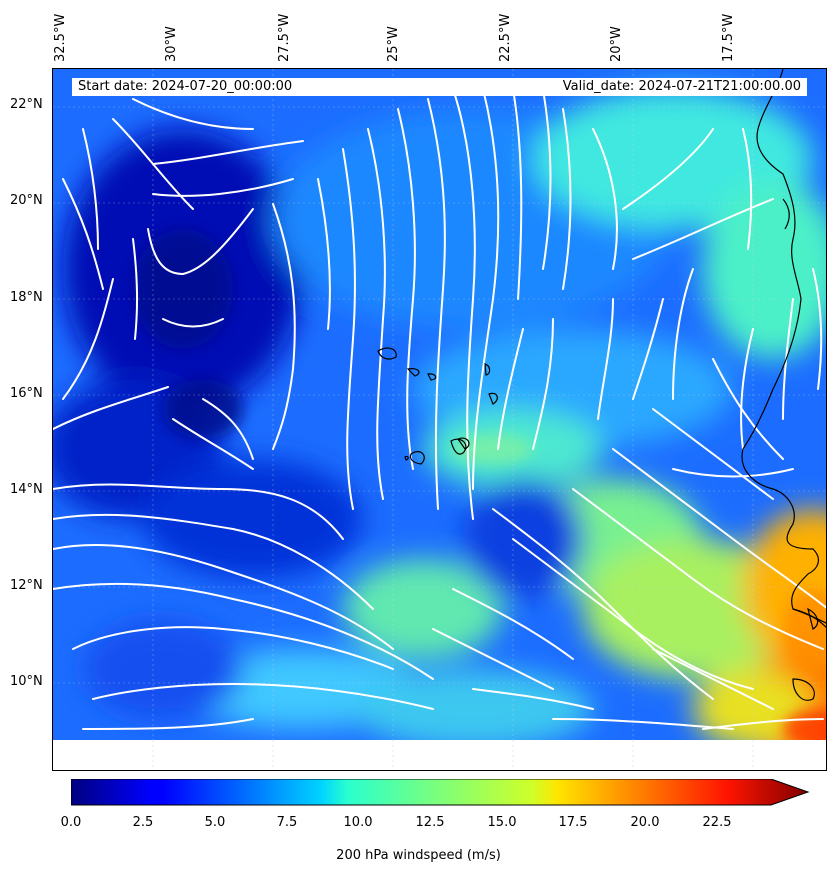  What do you see at coordinates (430, 822) in the screenshot?
I see `colorbar-tick: 12.5` at bounding box center [430, 822].